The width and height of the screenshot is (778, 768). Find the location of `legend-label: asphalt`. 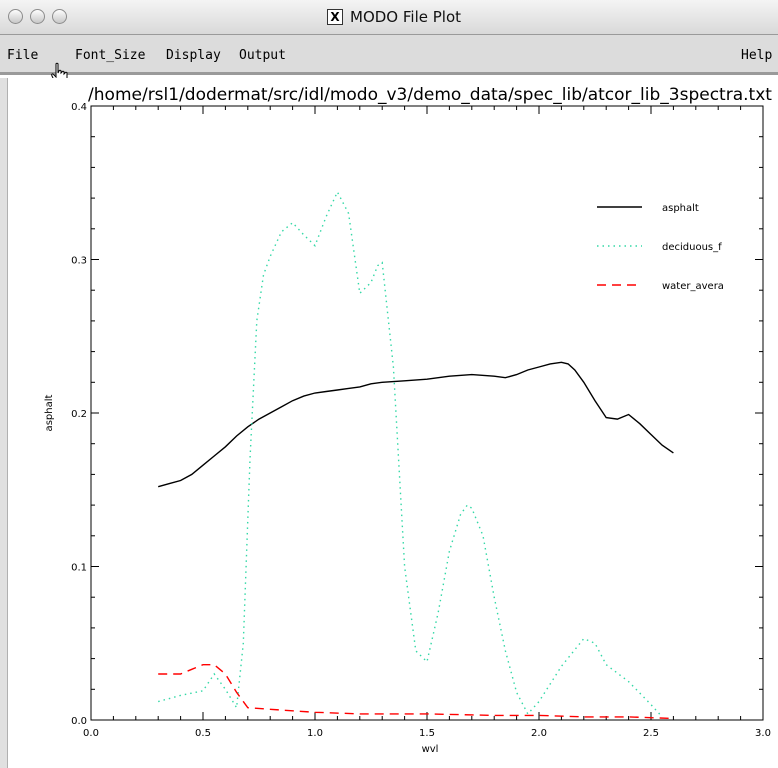

legend-label: asphalt is located at coordinates (680, 208).